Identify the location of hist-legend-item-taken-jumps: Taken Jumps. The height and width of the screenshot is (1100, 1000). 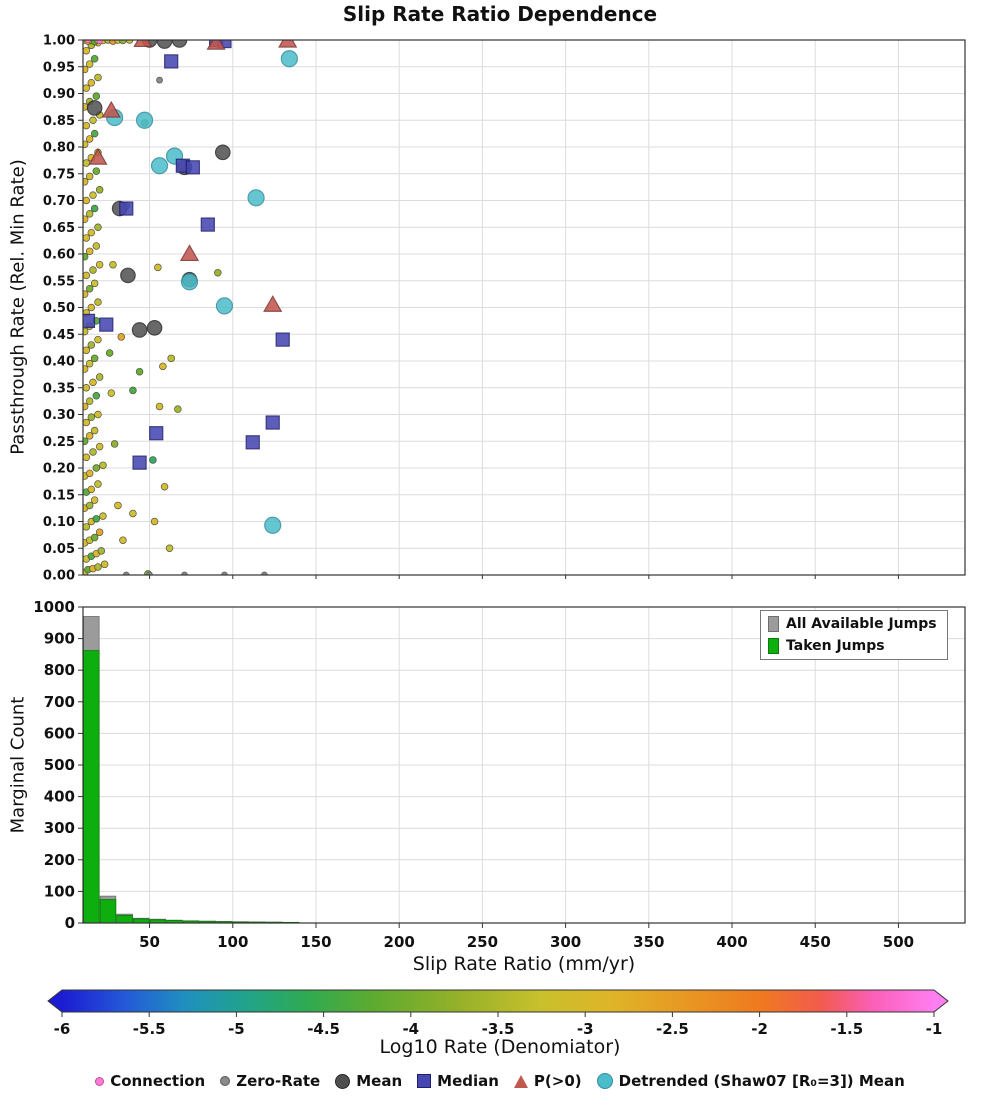
(854, 646).